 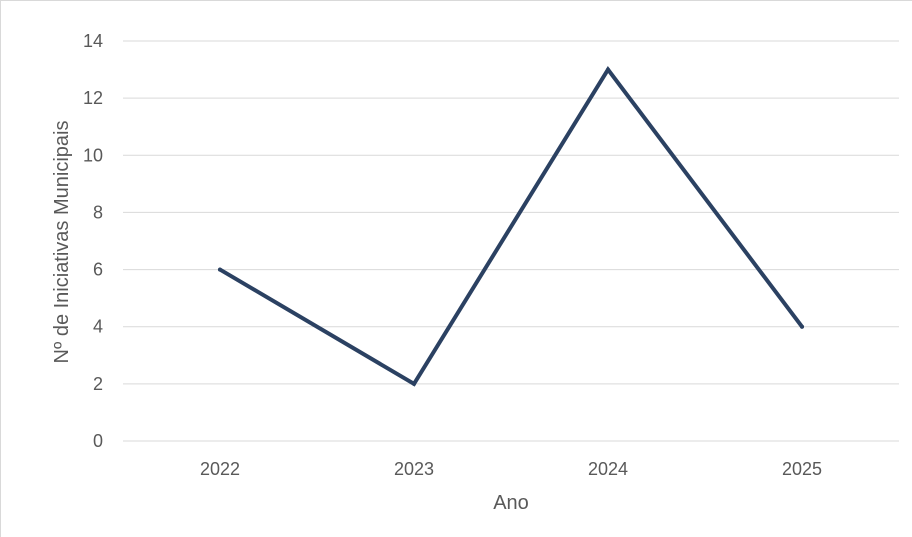 I want to click on y-tick-label: 10, so click(x=93, y=155).